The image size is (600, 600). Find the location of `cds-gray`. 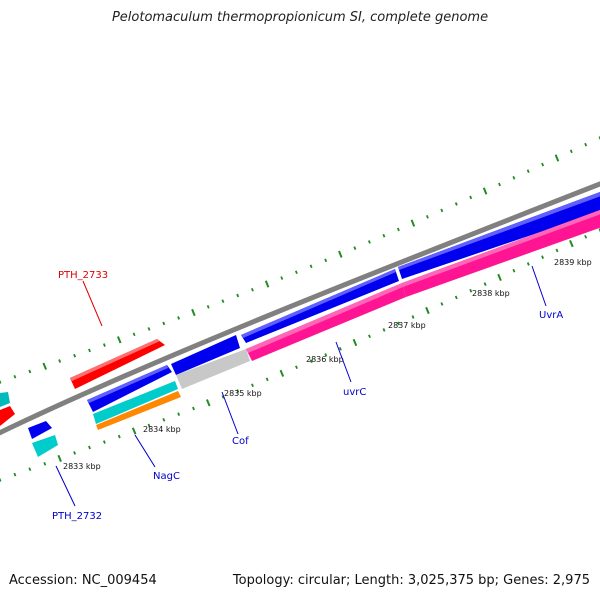

cds-gray is located at coordinates (213, 369).